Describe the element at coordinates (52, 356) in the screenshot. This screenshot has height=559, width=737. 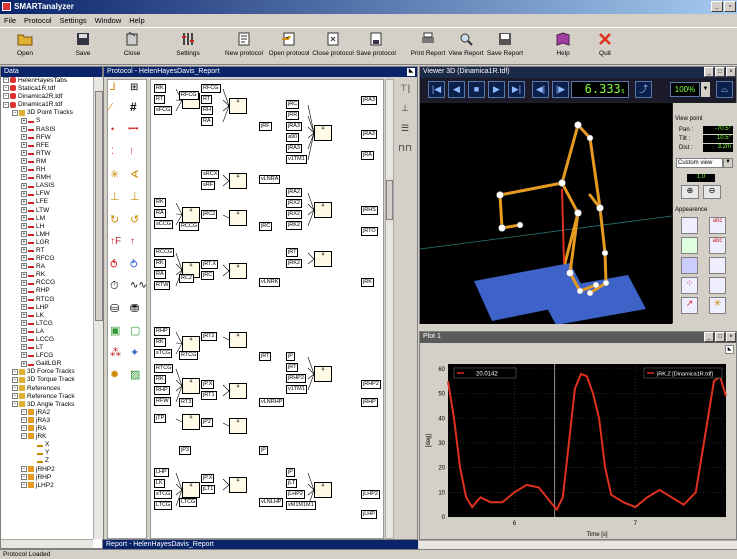
I see `tree-item-track: + LFCG` at that location.